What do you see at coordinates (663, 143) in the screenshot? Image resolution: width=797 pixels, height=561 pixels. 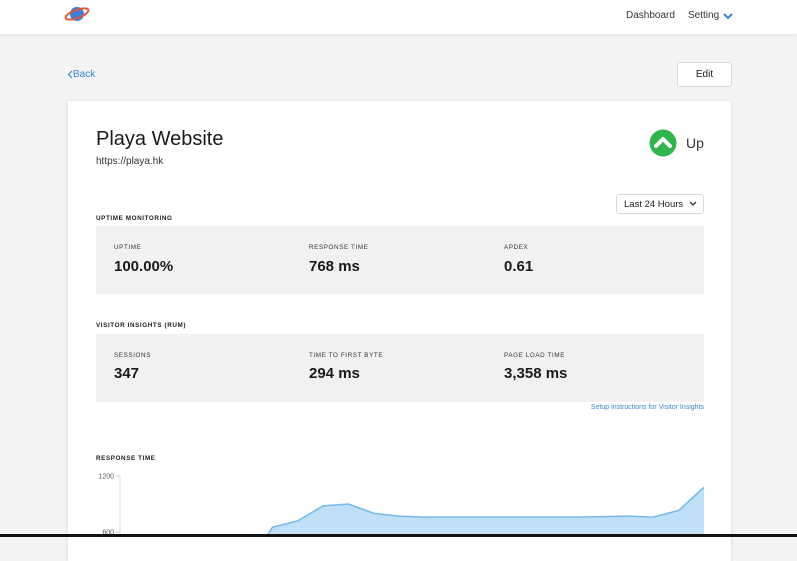 I see `status-icon` at bounding box center [663, 143].